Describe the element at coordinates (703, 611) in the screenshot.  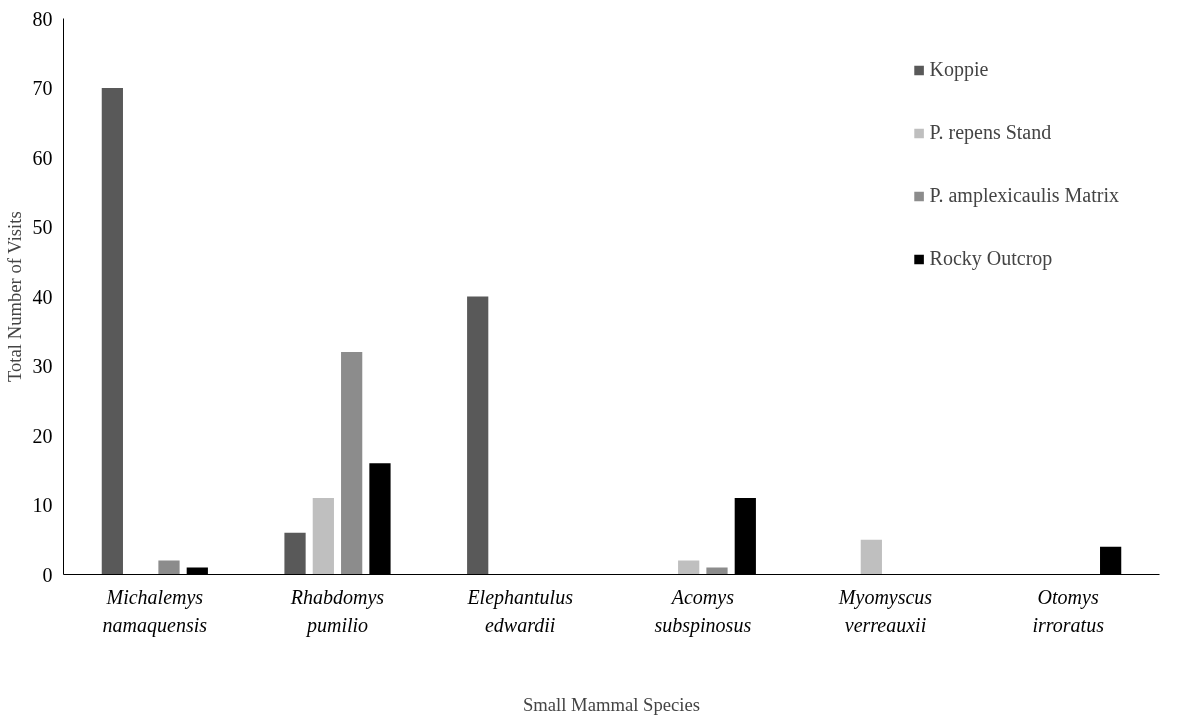
I see `x-tick-label: Acomys subspinosus` at that location.